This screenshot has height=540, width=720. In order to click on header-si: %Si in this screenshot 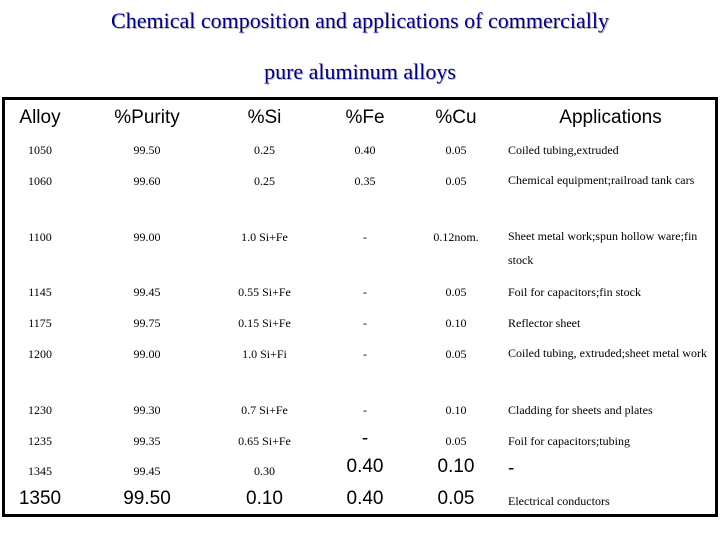, I will do `click(264, 117)`.